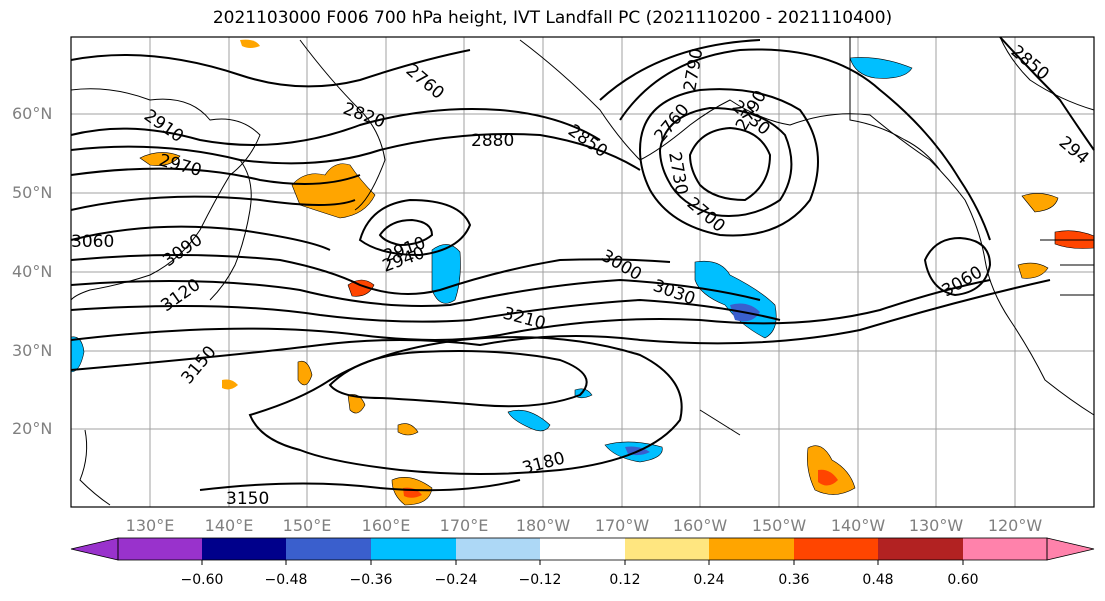 The height and width of the screenshot is (601, 1105). I want to click on colorbar-tick-label: 0.48, so click(878, 580).